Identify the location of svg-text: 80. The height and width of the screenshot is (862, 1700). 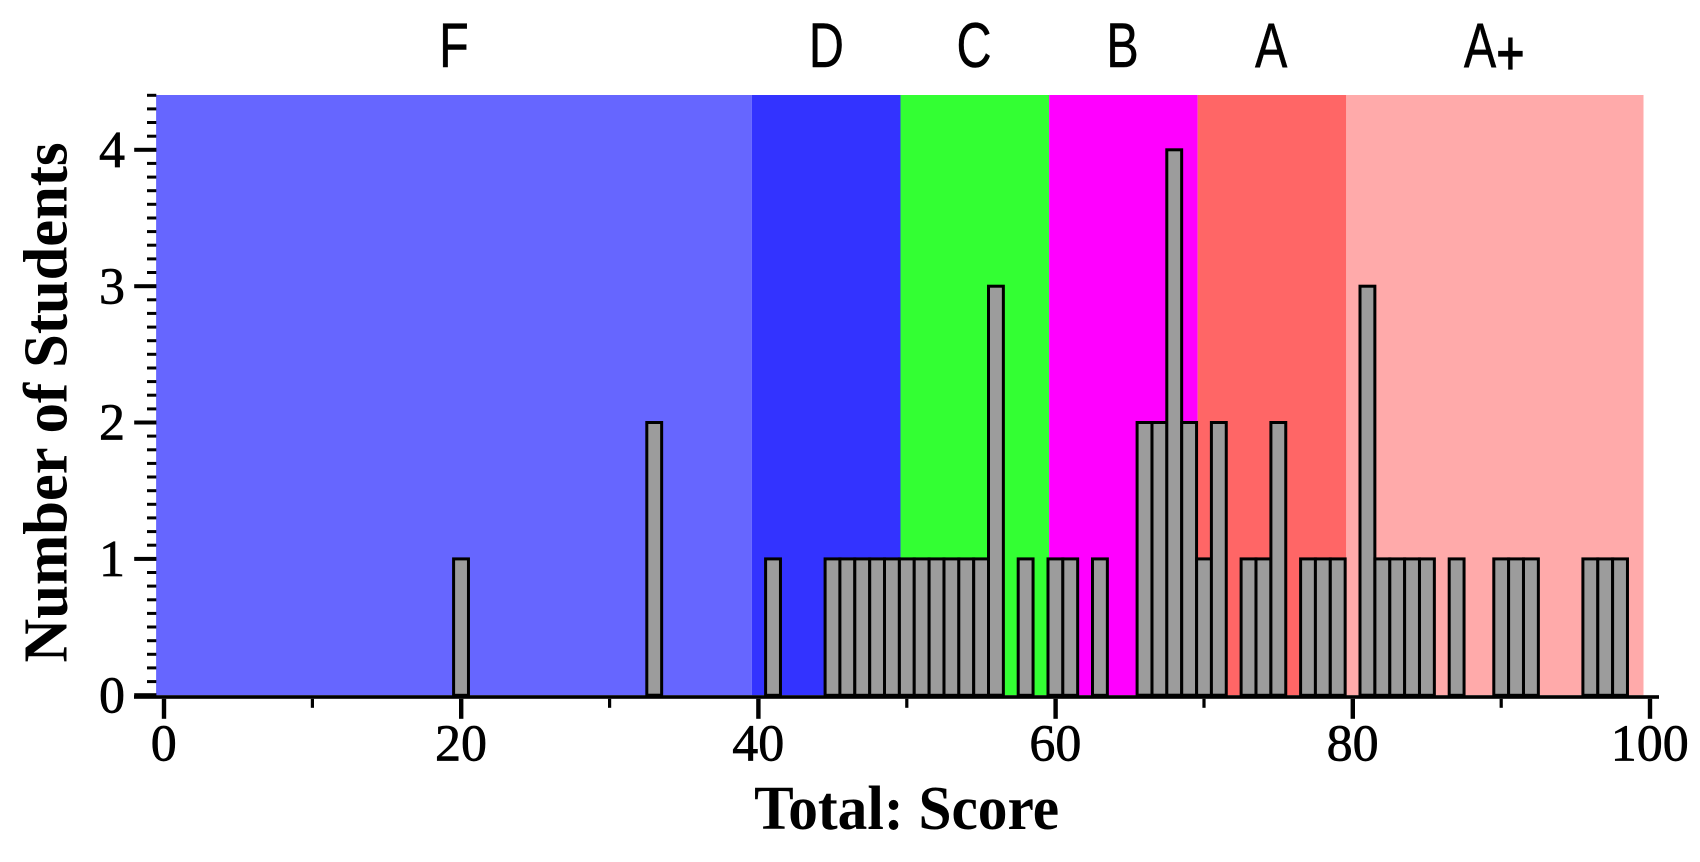
(1353, 744).